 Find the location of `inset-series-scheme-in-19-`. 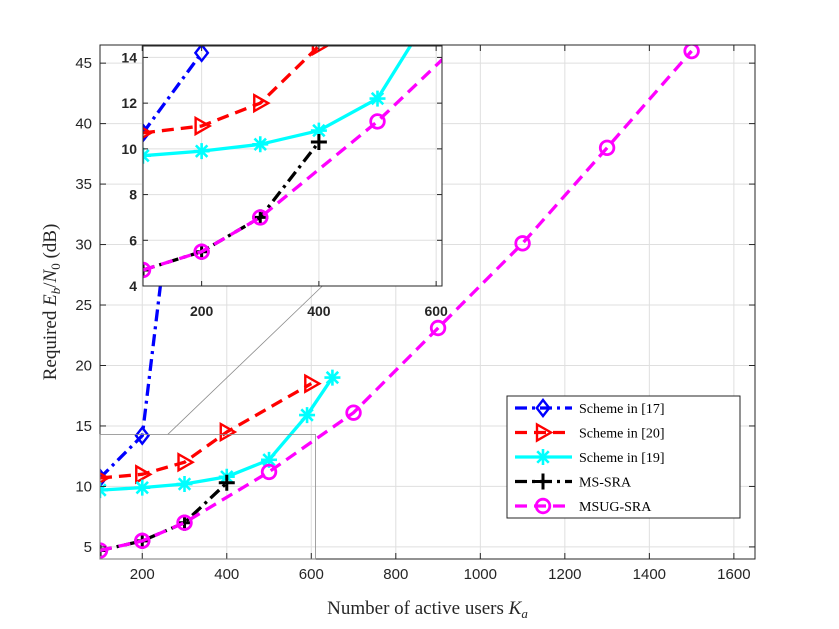

inset-series-scheme-in-19- is located at coordinates (290, 85).